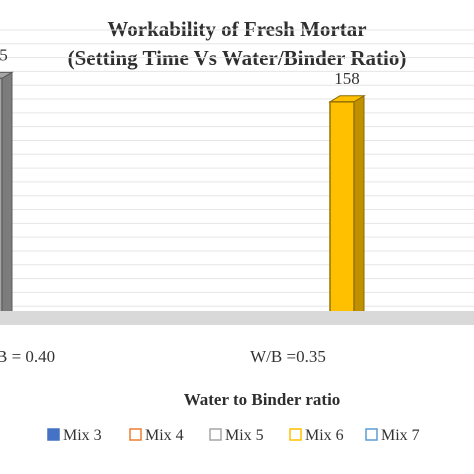  What do you see at coordinates (7, 75) in the screenshot?
I see `bar-top` at bounding box center [7, 75].